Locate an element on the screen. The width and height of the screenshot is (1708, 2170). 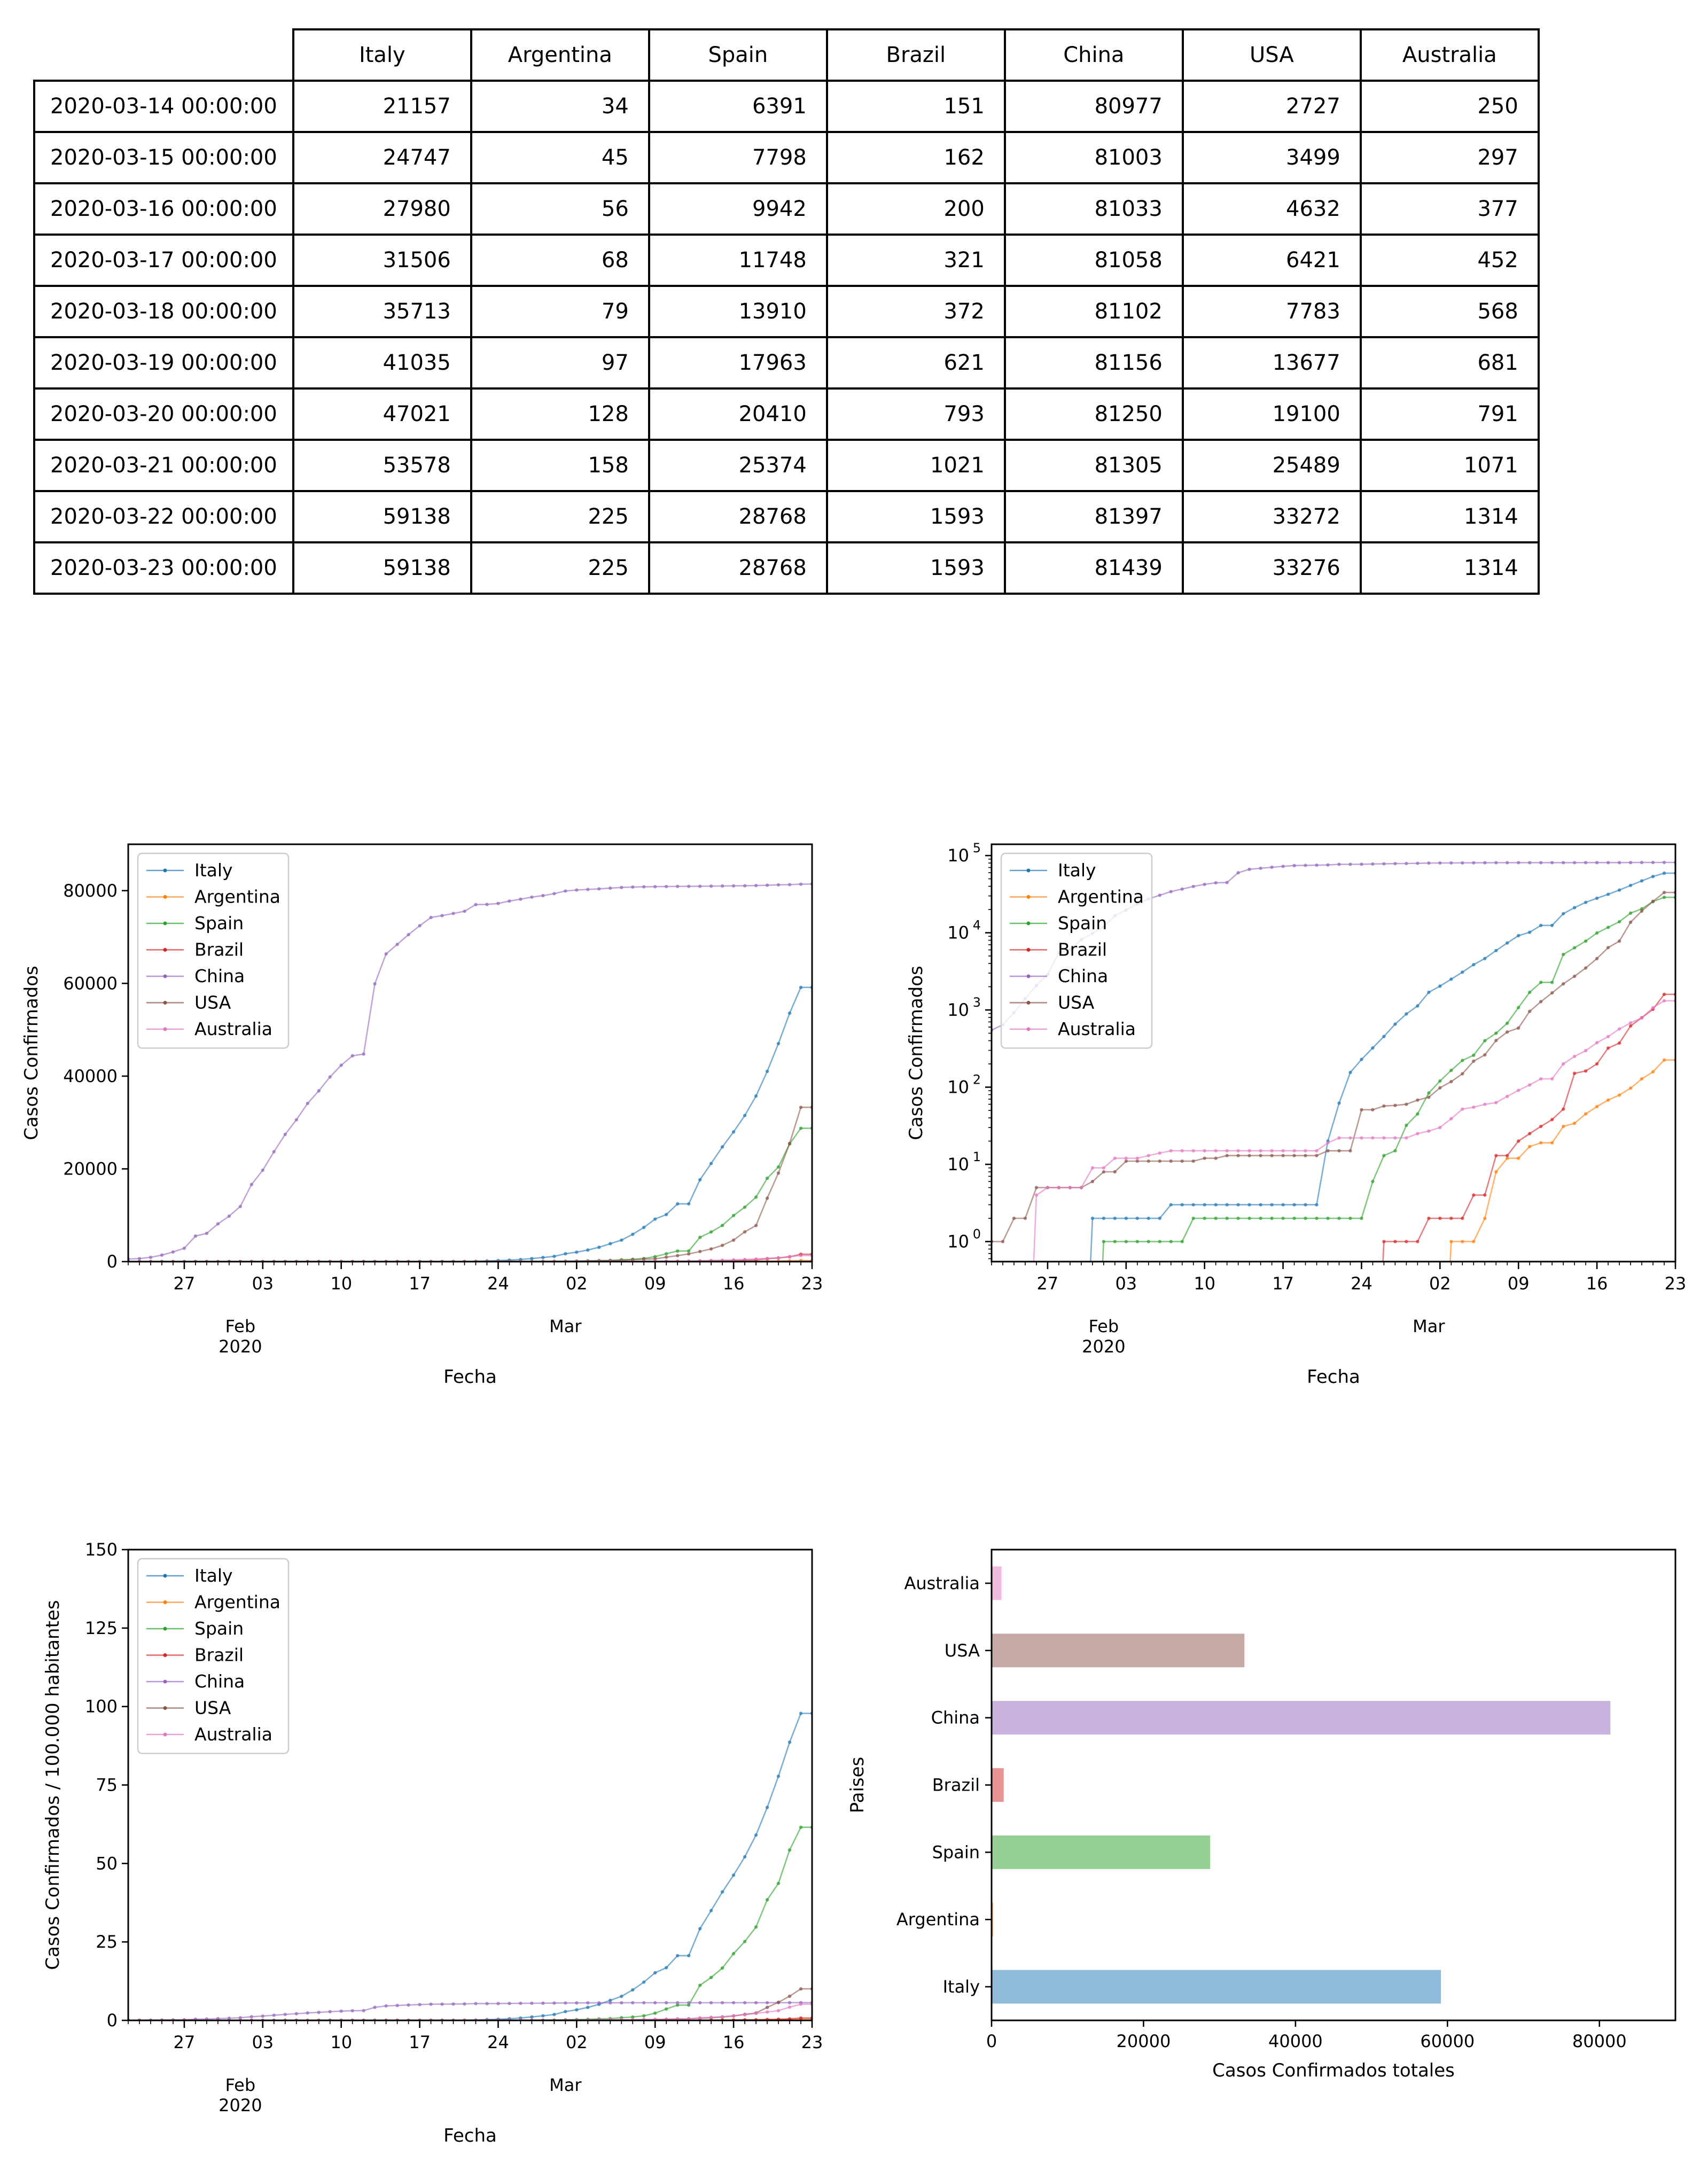
table-cell: 793 is located at coordinates (915, 414).